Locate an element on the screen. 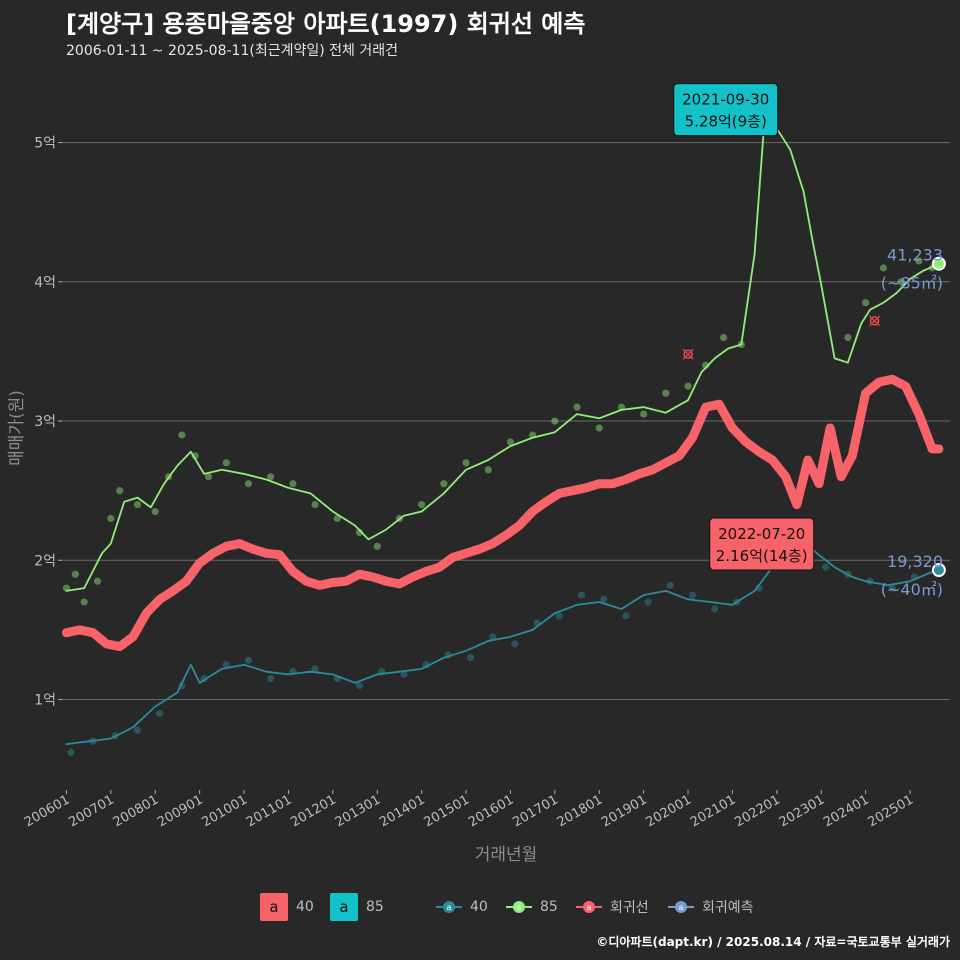 The image size is (960, 960). legend-item-line-forecast: a 회귀예측 is located at coordinates (711, 907).